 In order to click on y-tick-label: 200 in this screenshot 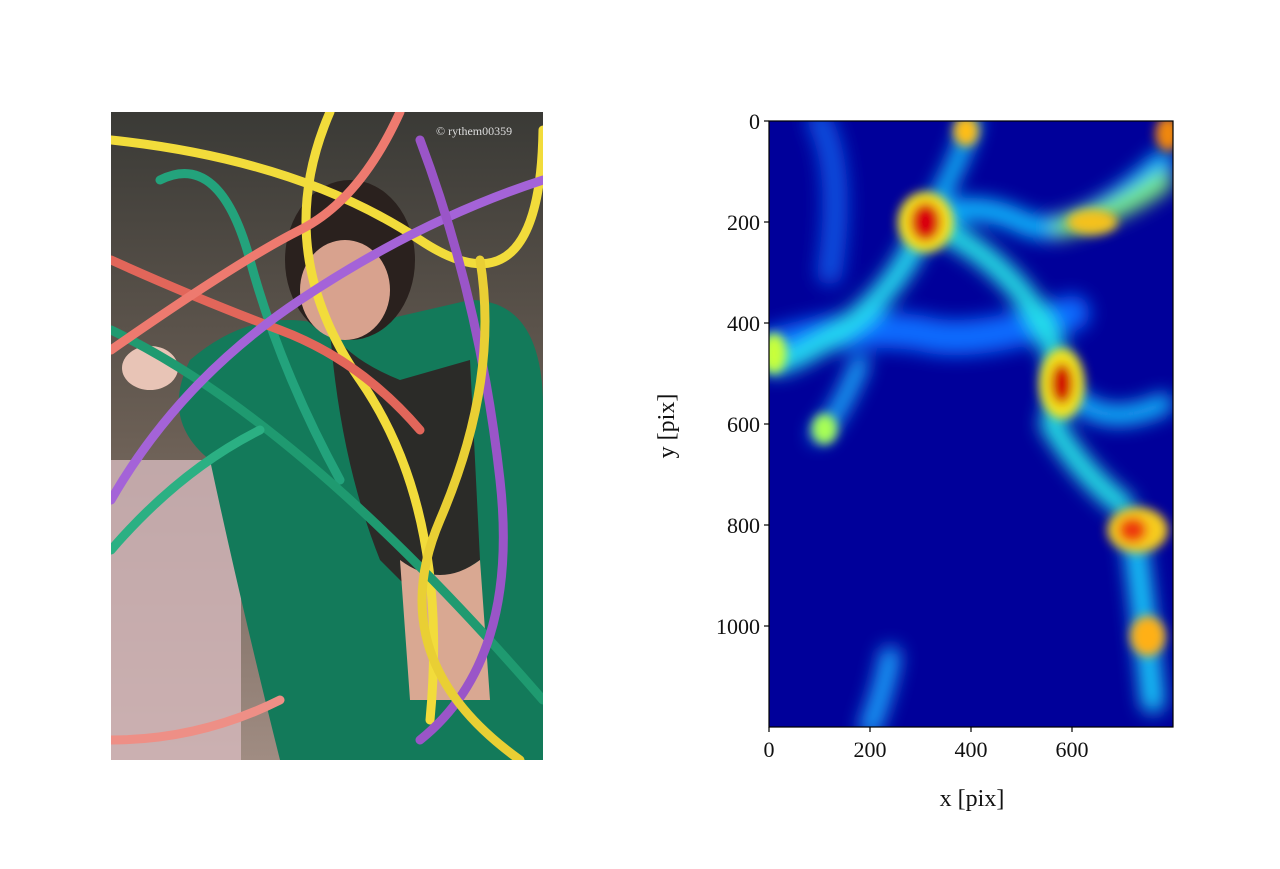, I will do `click(743, 222)`.